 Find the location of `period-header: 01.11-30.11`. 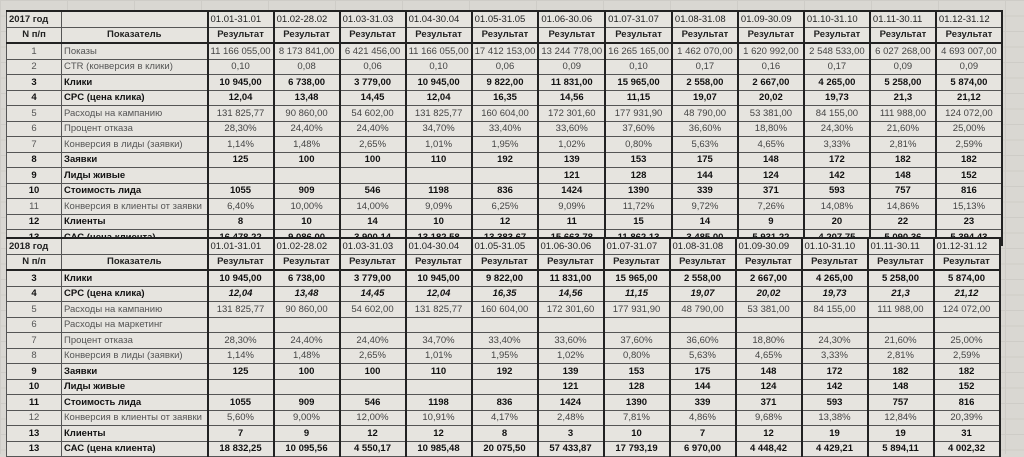

period-header: 01.11-30.11 is located at coordinates (900, 246).